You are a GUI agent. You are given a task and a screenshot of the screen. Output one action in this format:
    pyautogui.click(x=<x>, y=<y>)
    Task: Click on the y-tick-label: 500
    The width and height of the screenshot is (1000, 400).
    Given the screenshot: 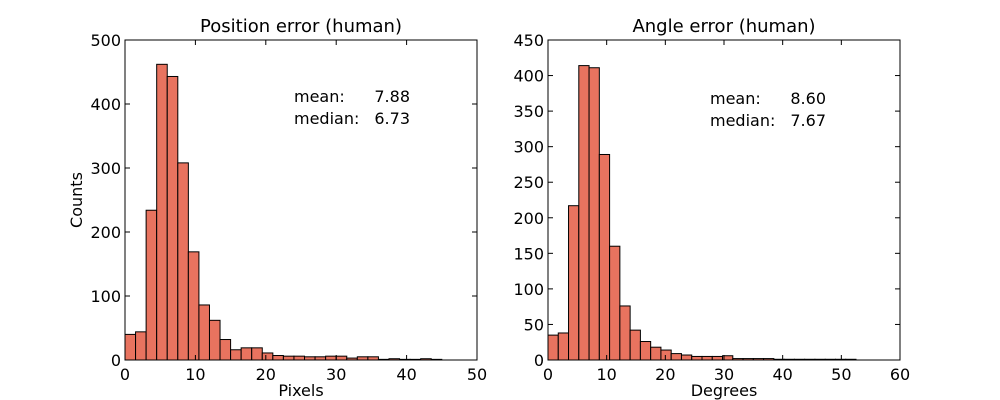 What is the action you would take?
    pyautogui.click(x=105, y=40)
    